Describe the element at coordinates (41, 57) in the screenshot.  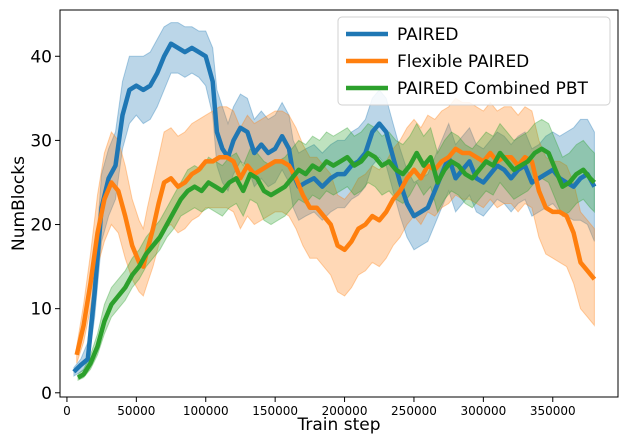
I see `y-tick-label: 40` at that location.